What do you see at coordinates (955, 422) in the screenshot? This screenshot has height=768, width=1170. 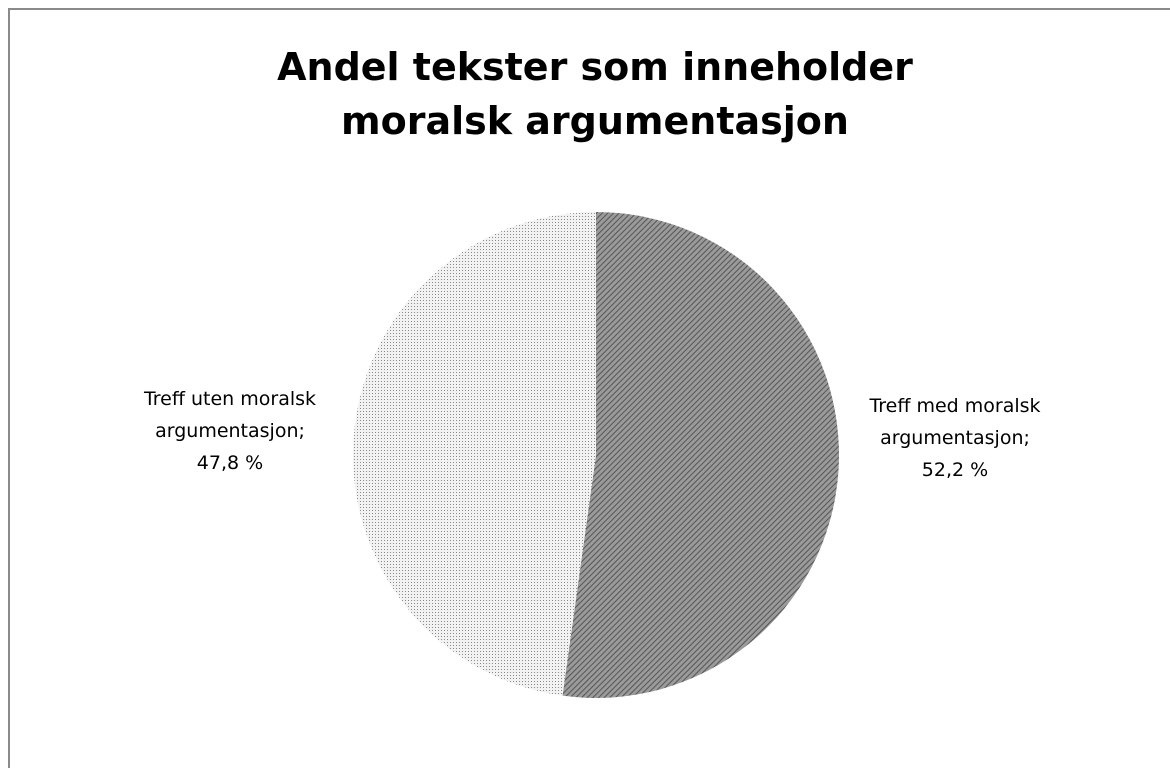 I see `category-label: Treff med moralsk argumentasjon;` at bounding box center [955, 422].